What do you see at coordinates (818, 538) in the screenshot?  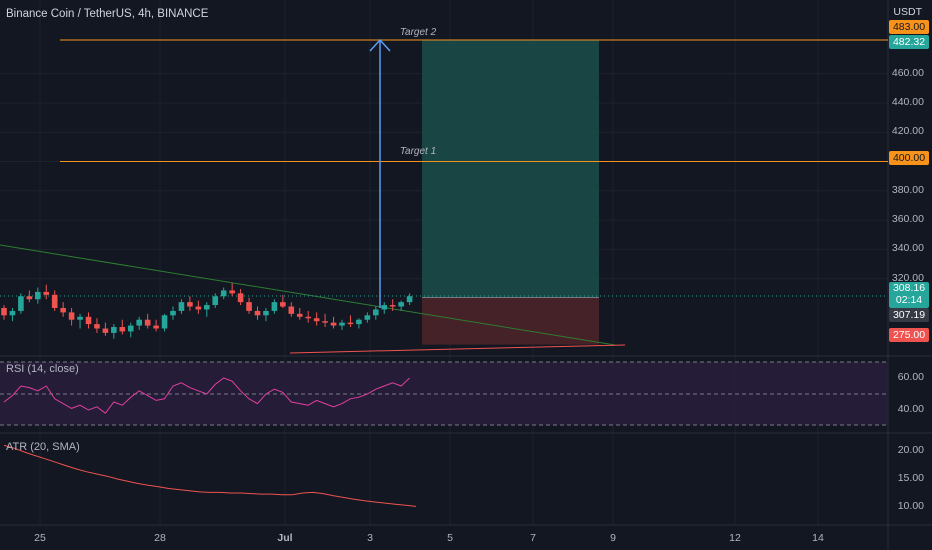 I see `time-tick-label: 14` at bounding box center [818, 538].